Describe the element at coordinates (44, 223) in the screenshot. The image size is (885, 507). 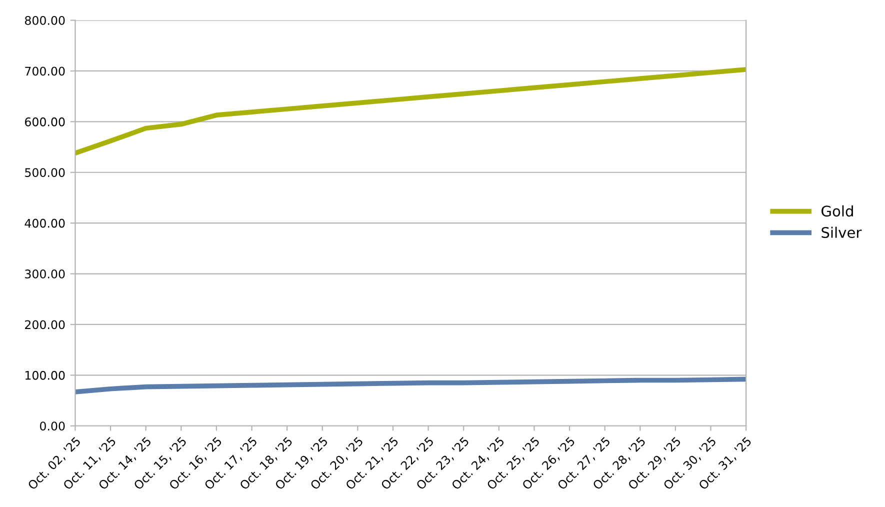
I see `y-tick-label: 400.00` at that location.